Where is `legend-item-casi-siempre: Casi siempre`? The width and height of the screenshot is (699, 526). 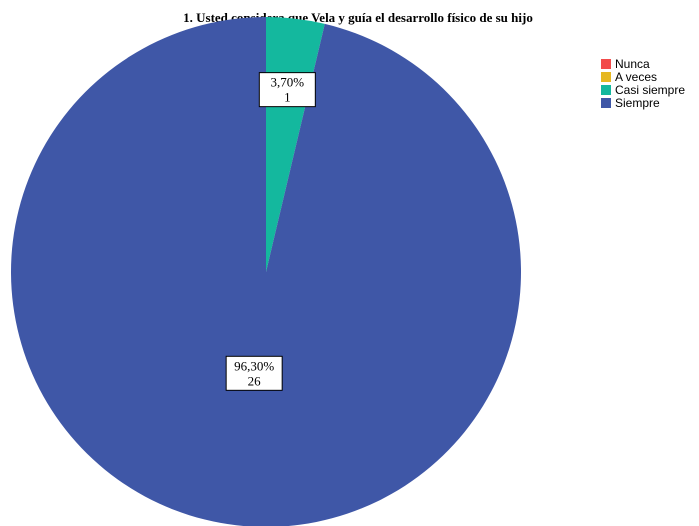 legend-item-casi-siempre: Casi siempre is located at coordinates (643, 90).